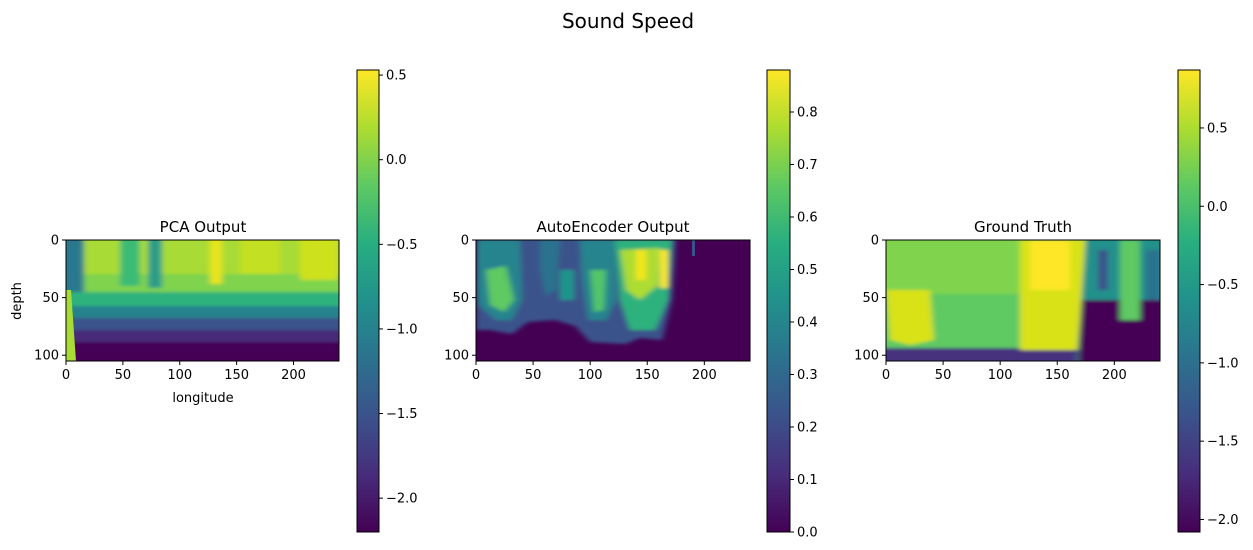 The height and width of the screenshot is (550, 1253). Describe the element at coordinates (792, 305) in the screenshot. I see `colorbar: 0.8 0.7 0.6 0.5 0.4 0.3 0.2 0.1 0.0` at that location.